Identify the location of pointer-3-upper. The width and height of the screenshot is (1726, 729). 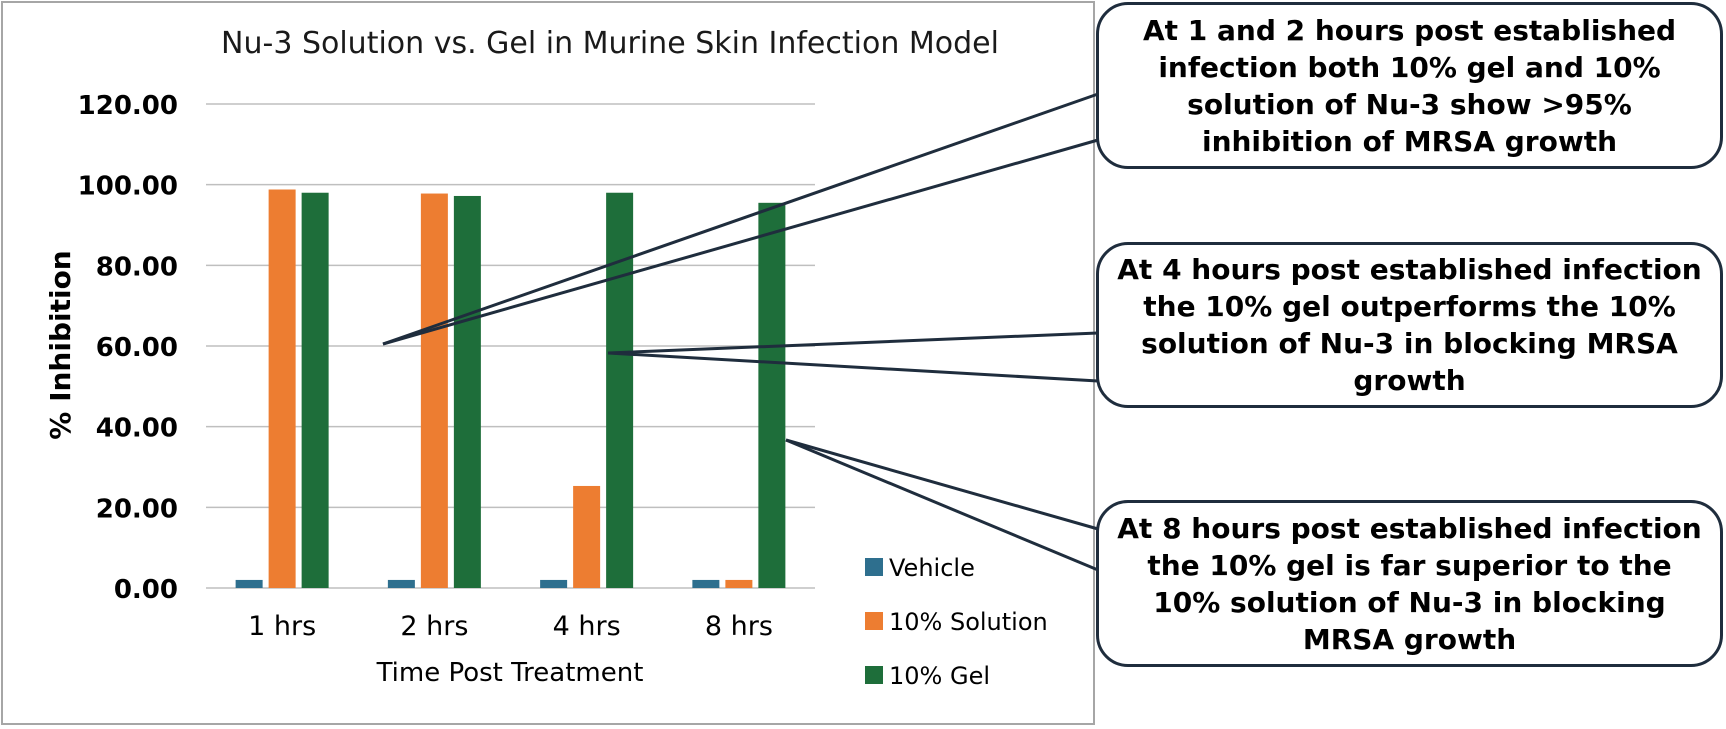
(942, 484).